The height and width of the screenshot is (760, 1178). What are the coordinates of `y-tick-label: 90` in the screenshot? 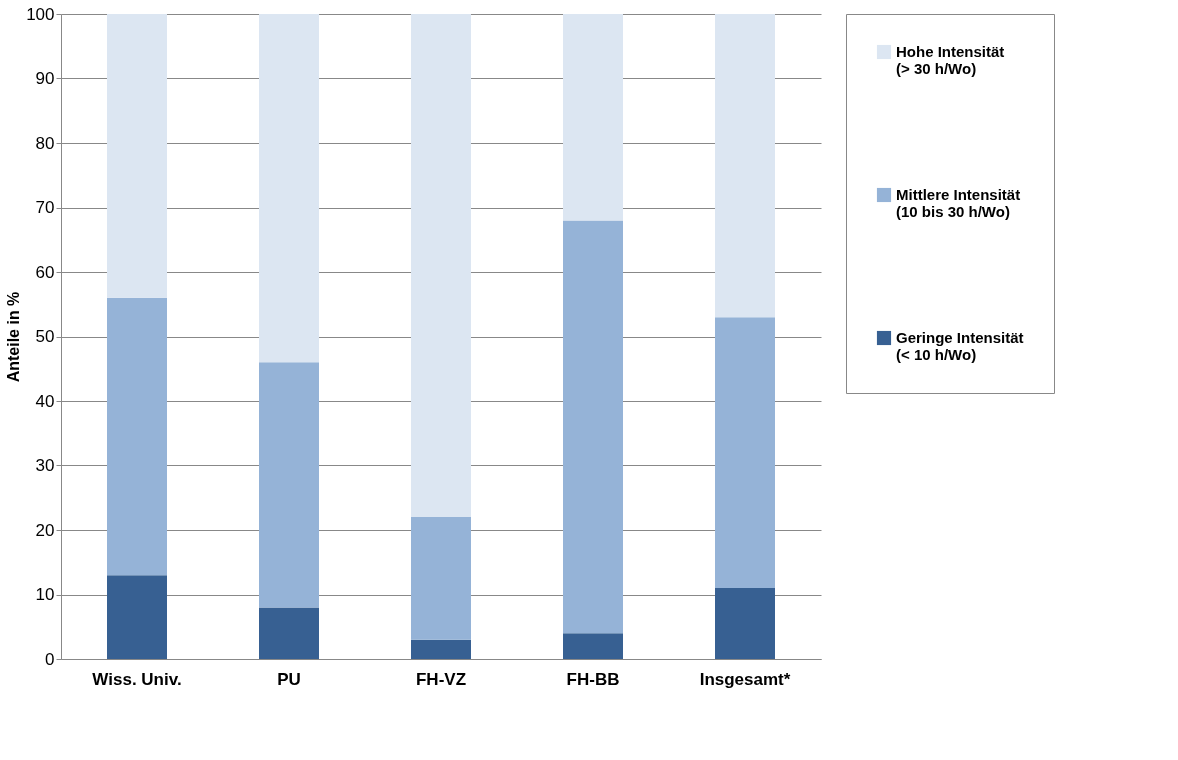 It's located at (45, 78).